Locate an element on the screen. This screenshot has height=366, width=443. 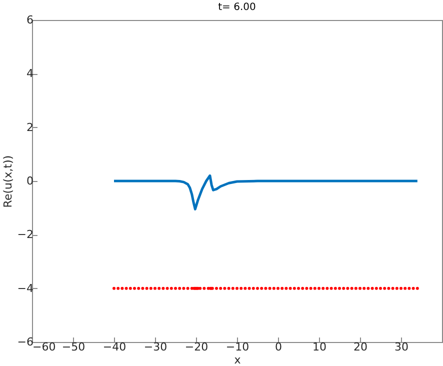
y-tick-label: 0 is located at coordinates (30, 181).